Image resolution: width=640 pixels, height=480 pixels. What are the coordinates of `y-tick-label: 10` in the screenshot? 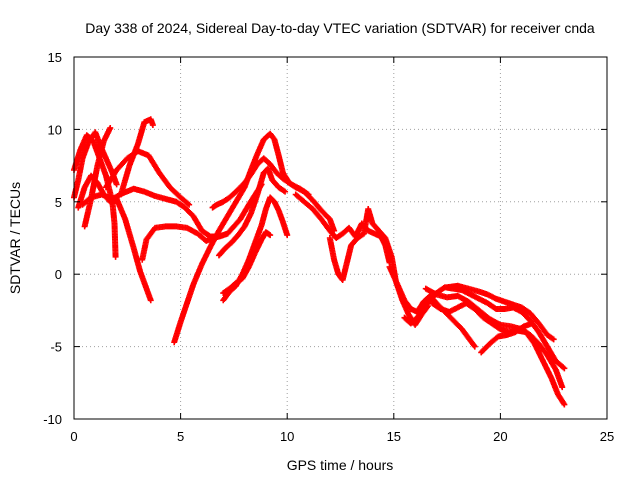 It's located at (55, 129).